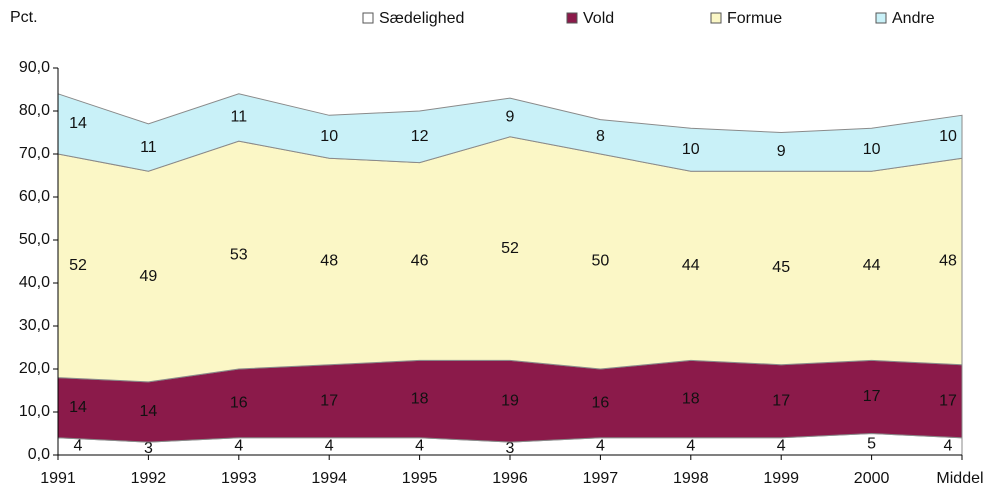  Describe the element at coordinates (600, 136) in the screenshot. I see `data-label: 8` at that location.